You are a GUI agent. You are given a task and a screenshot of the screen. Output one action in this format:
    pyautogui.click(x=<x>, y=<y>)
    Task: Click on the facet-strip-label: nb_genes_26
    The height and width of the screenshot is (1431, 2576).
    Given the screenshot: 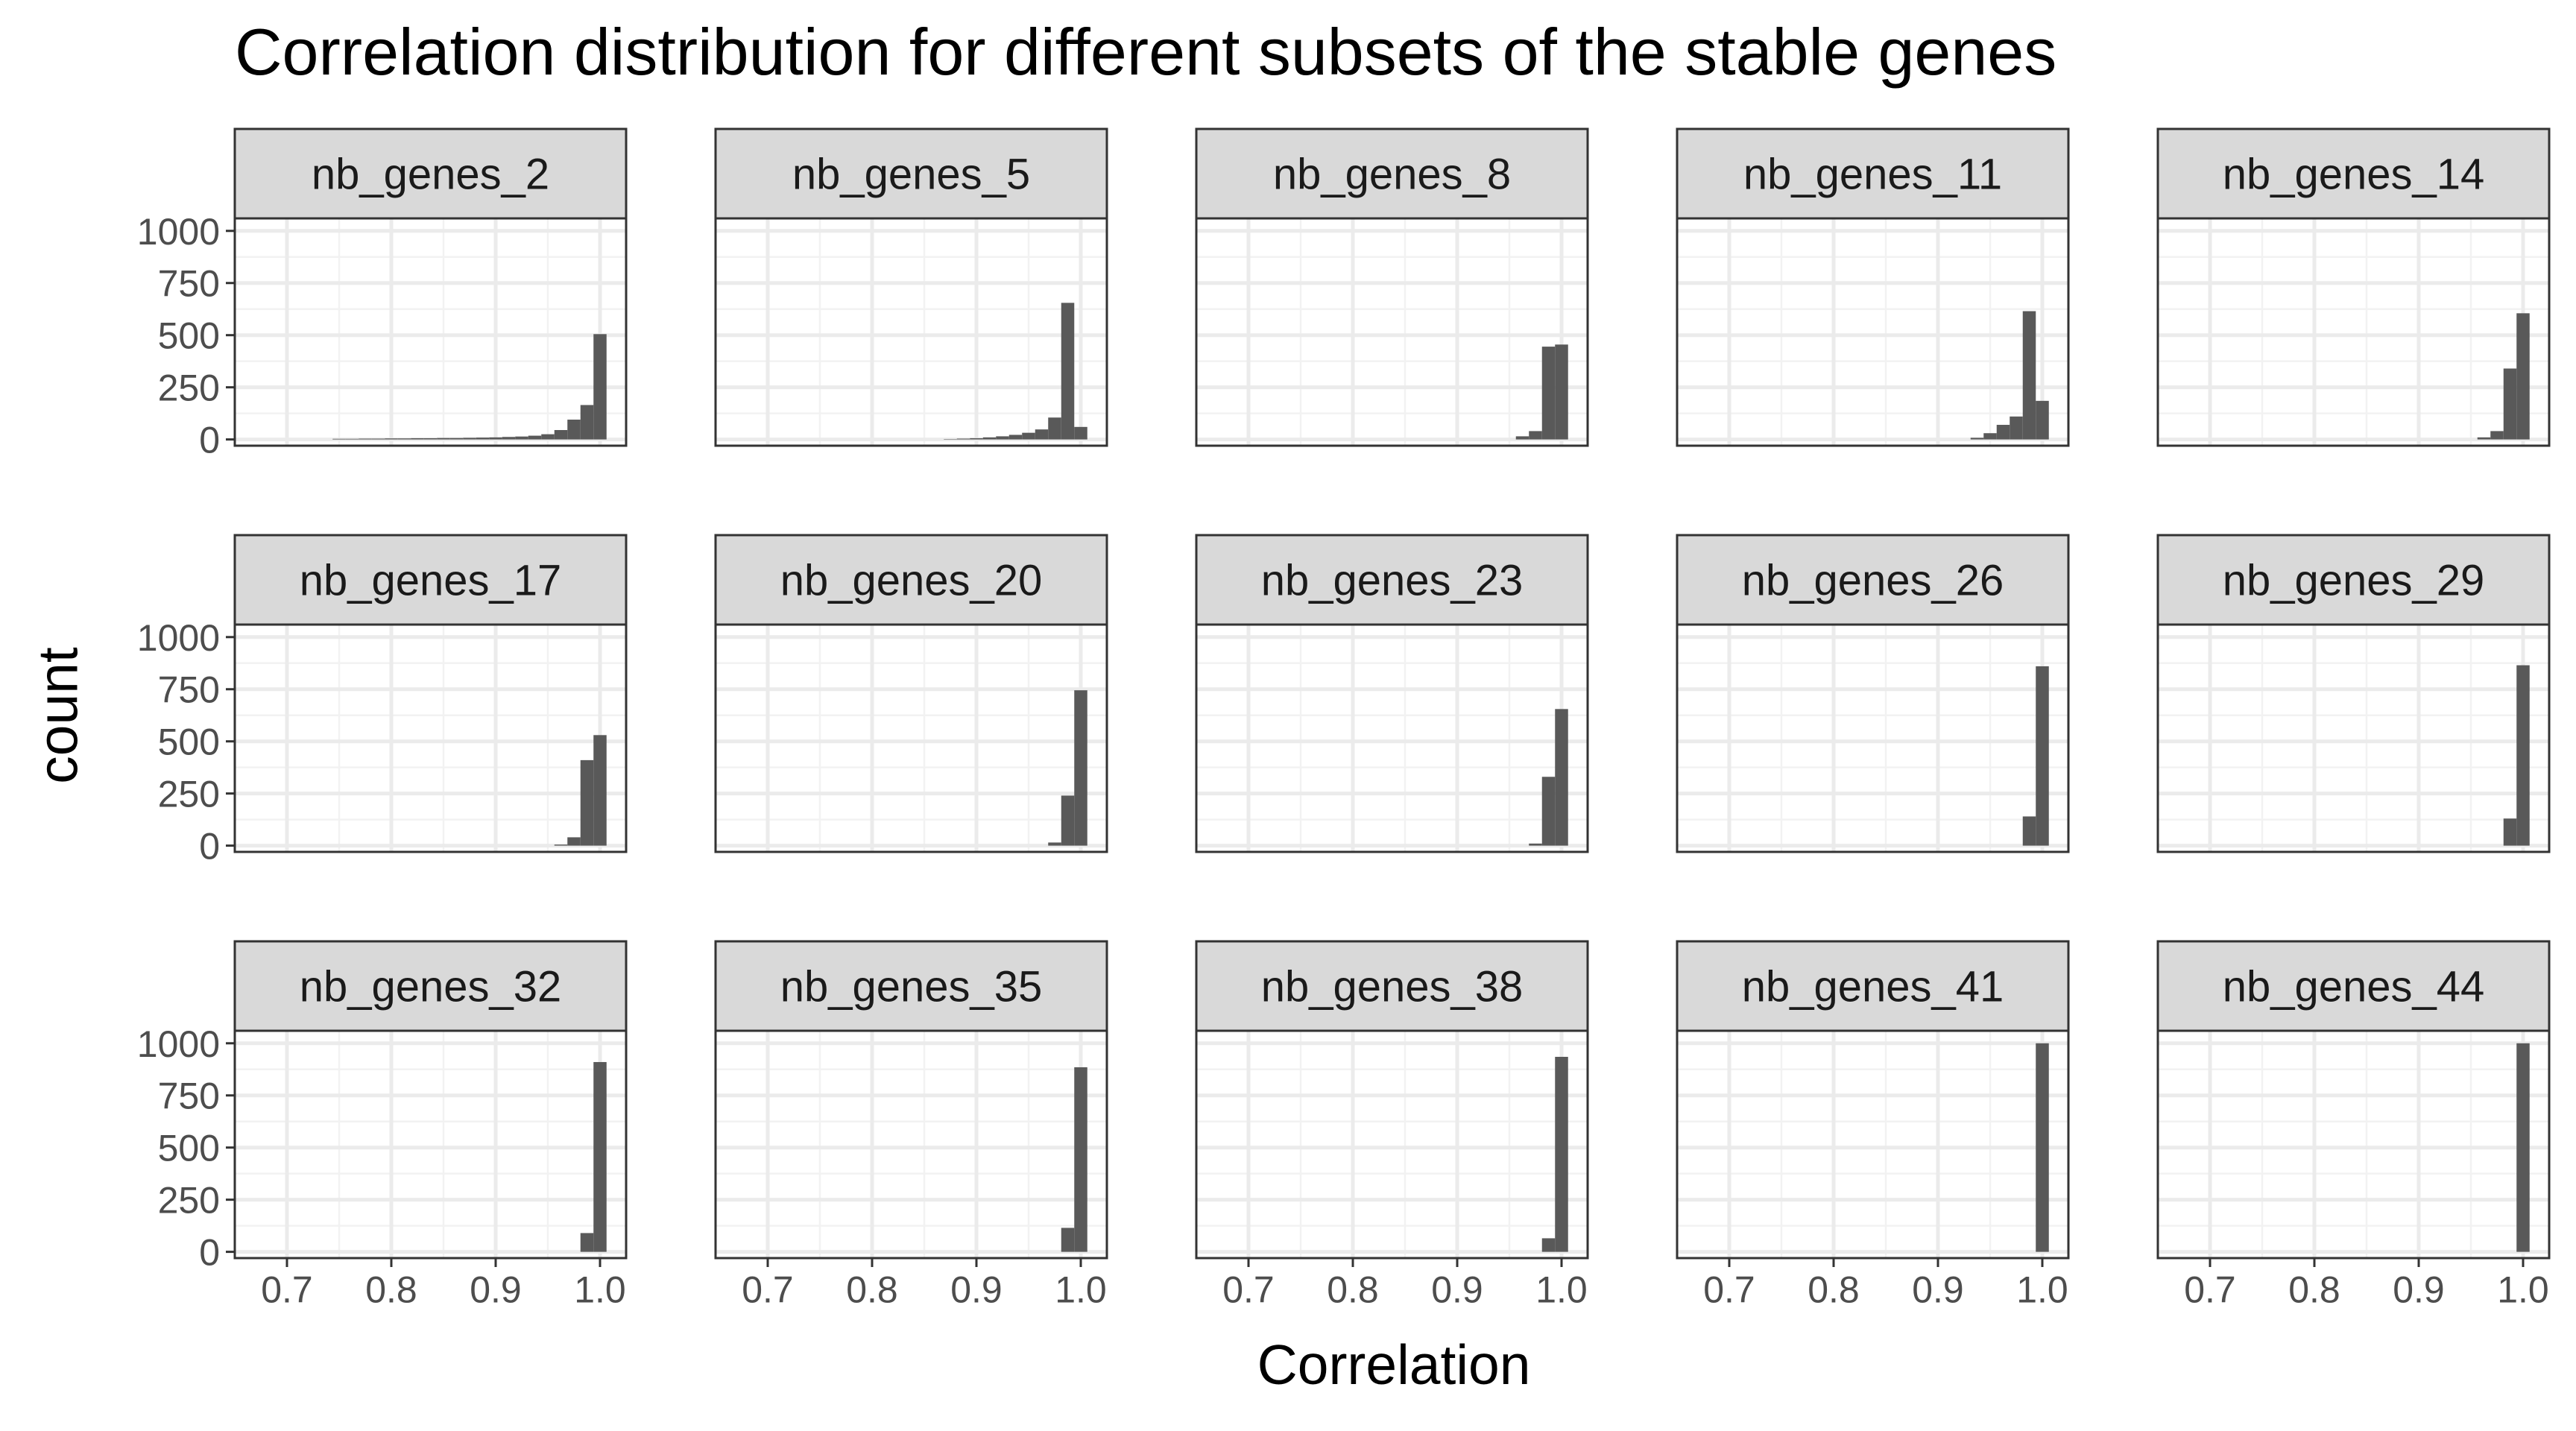 What is the action you would take?
    pyautogui.click(x=1873, y=580)
    